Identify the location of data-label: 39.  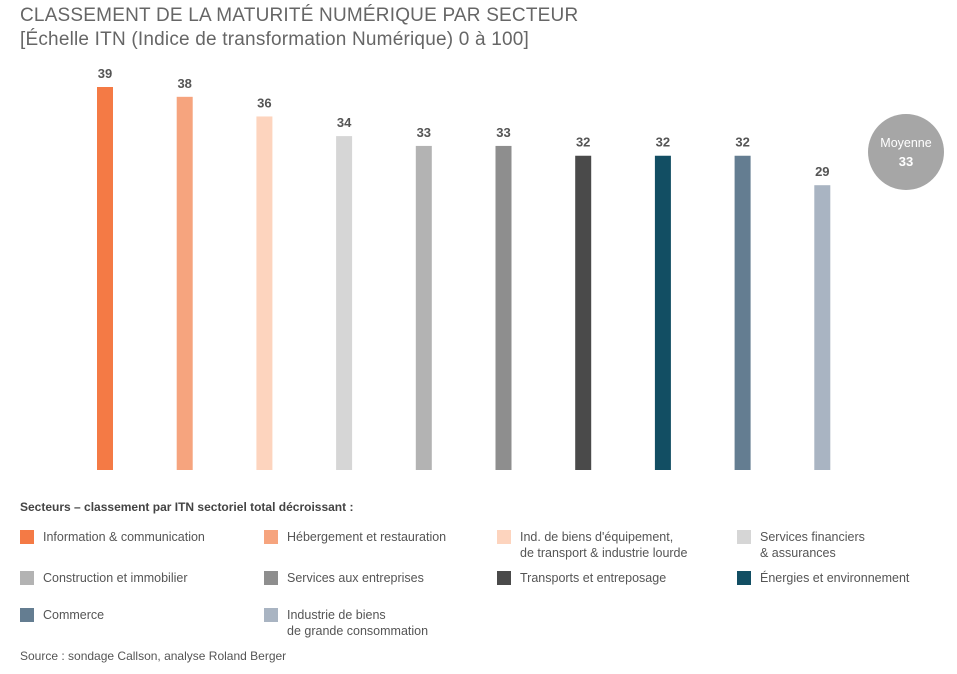
(105, 73).